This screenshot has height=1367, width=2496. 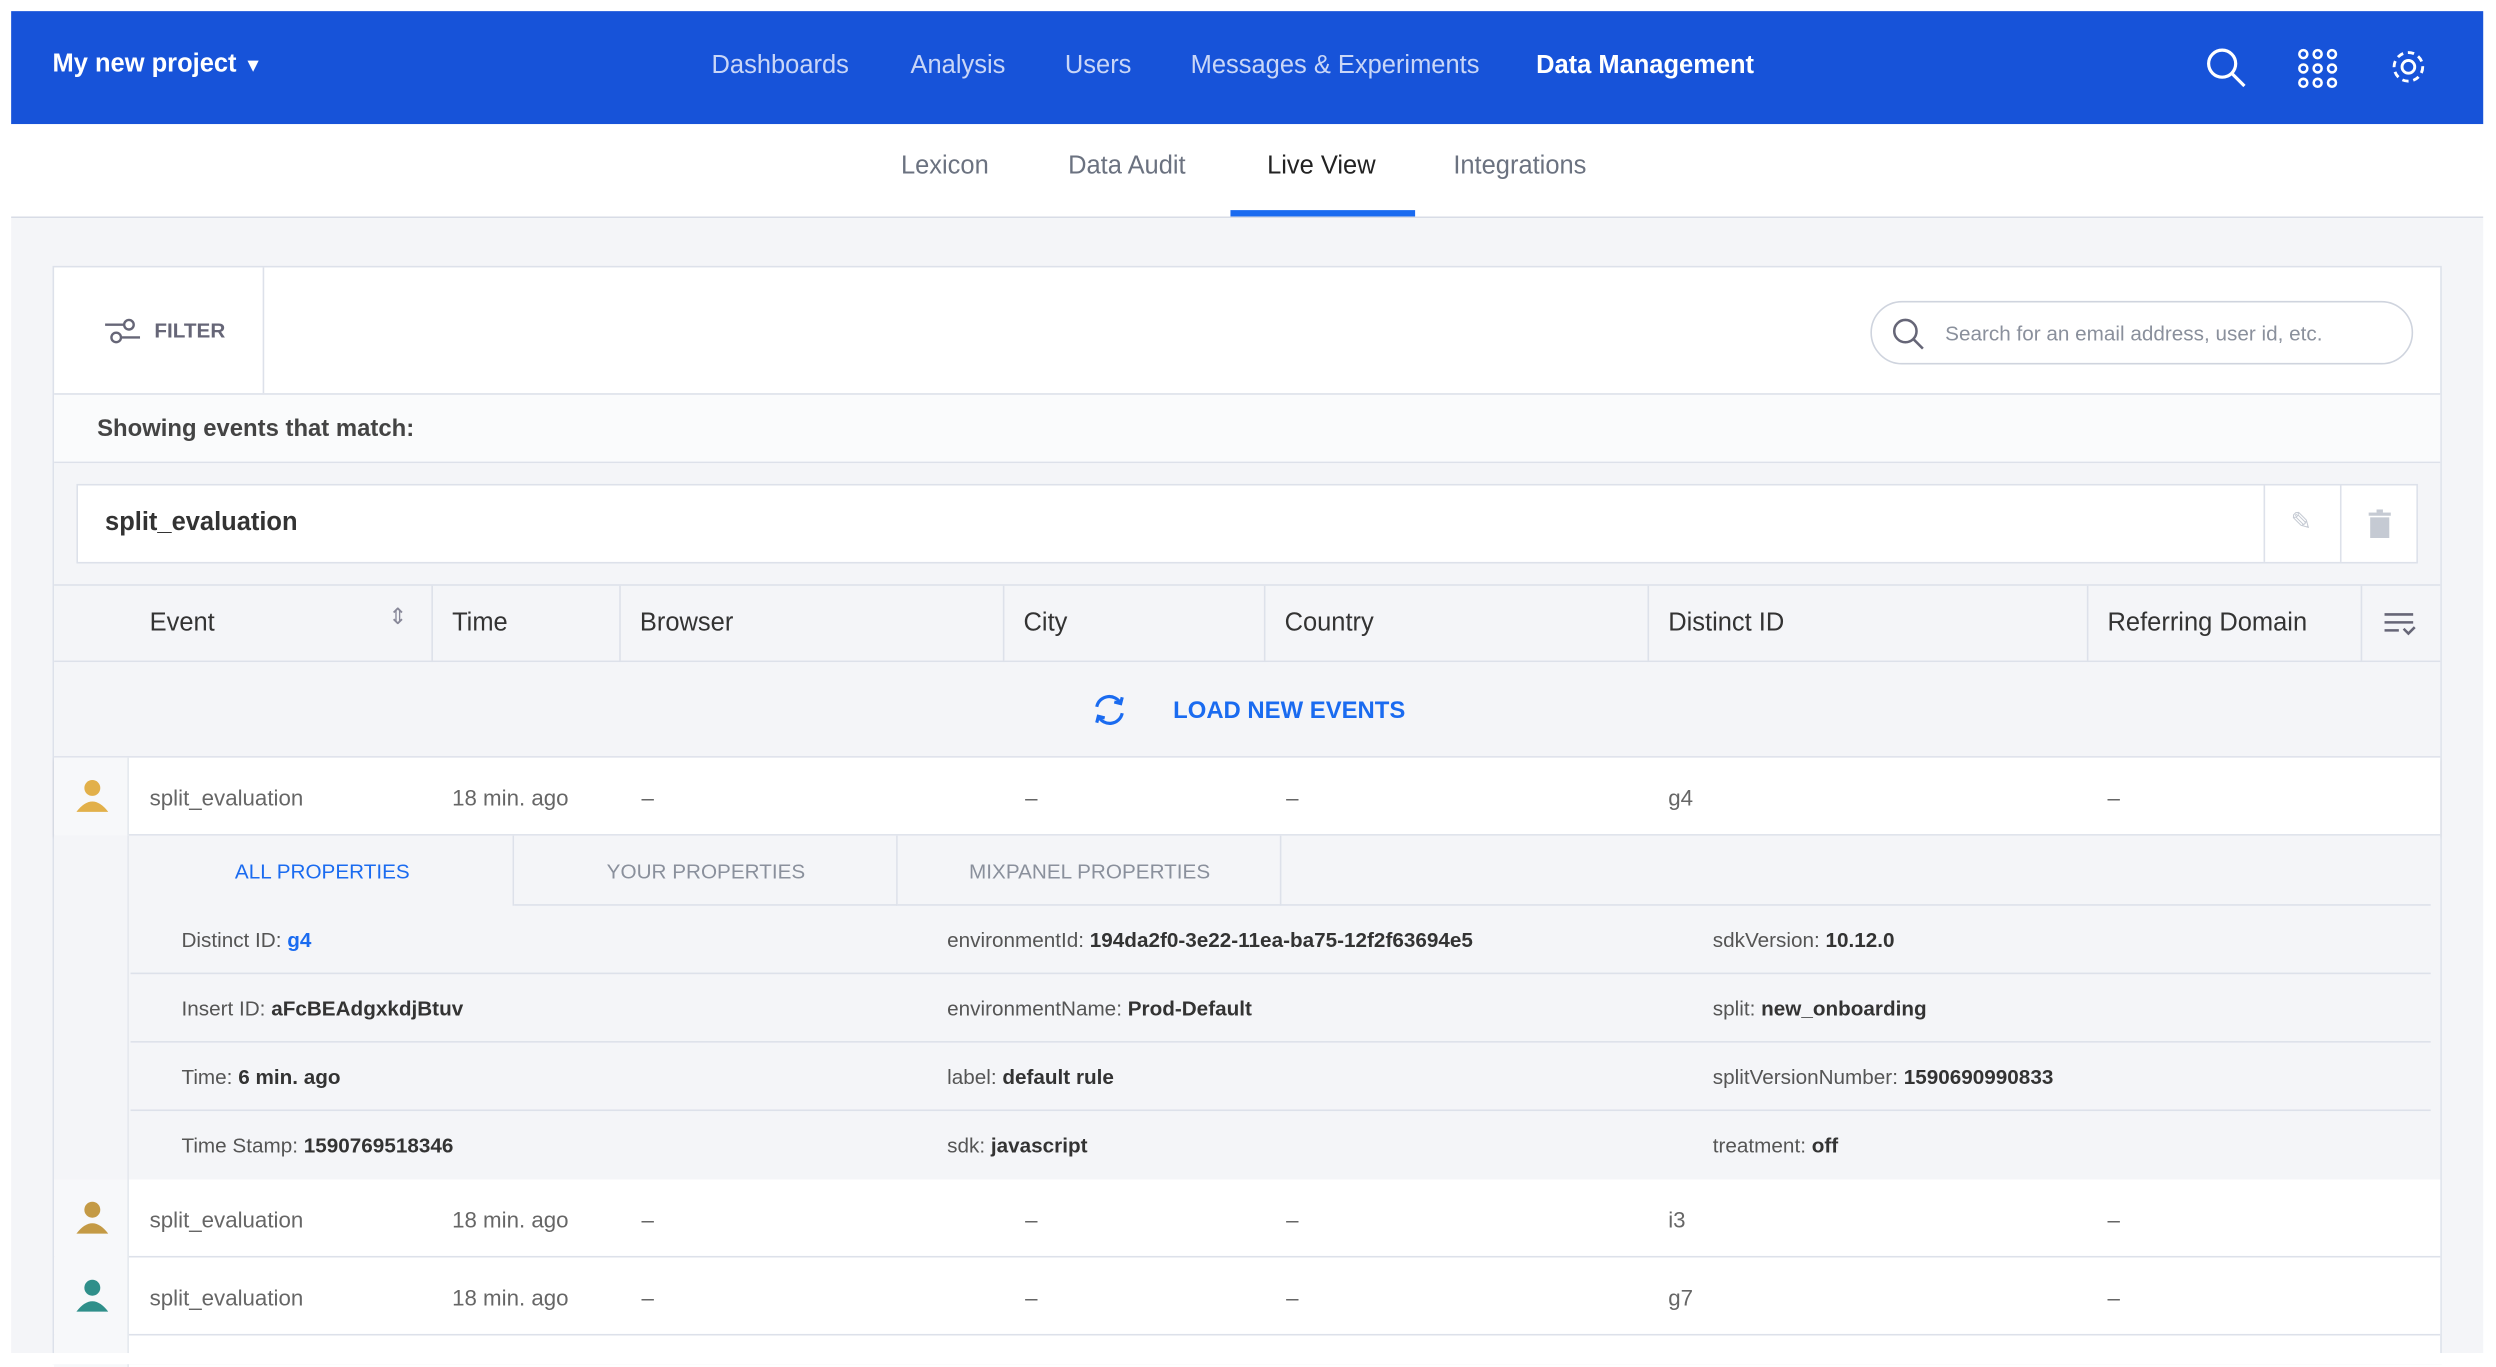 I want to click on property-item: Time: 6 min. ago, so click(x=260, y=1077).